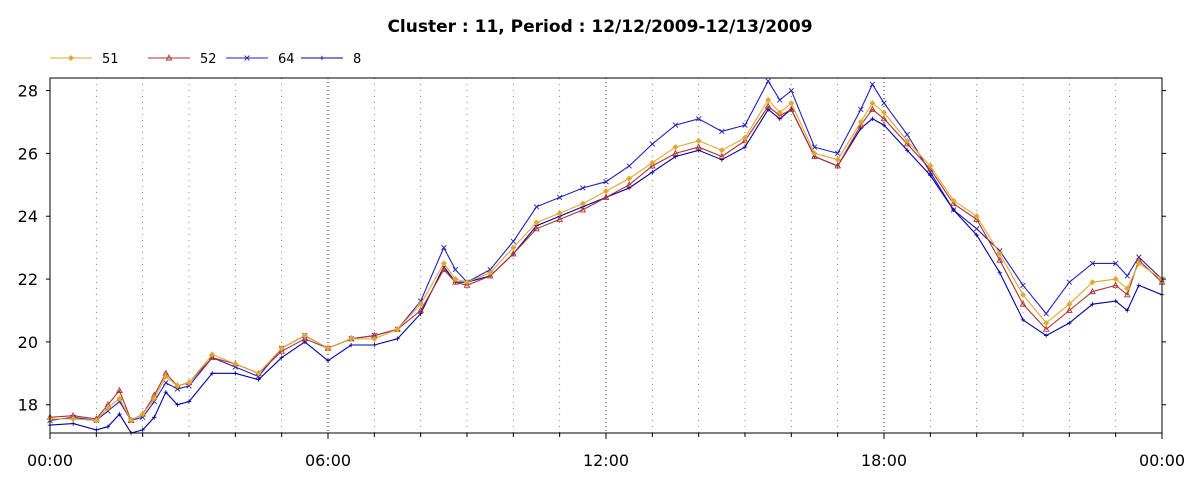  What do you see at coordinates (205, 59) in the screenshot?
I see `legend: 51 52 64 8` at bounding box center [205, 59].